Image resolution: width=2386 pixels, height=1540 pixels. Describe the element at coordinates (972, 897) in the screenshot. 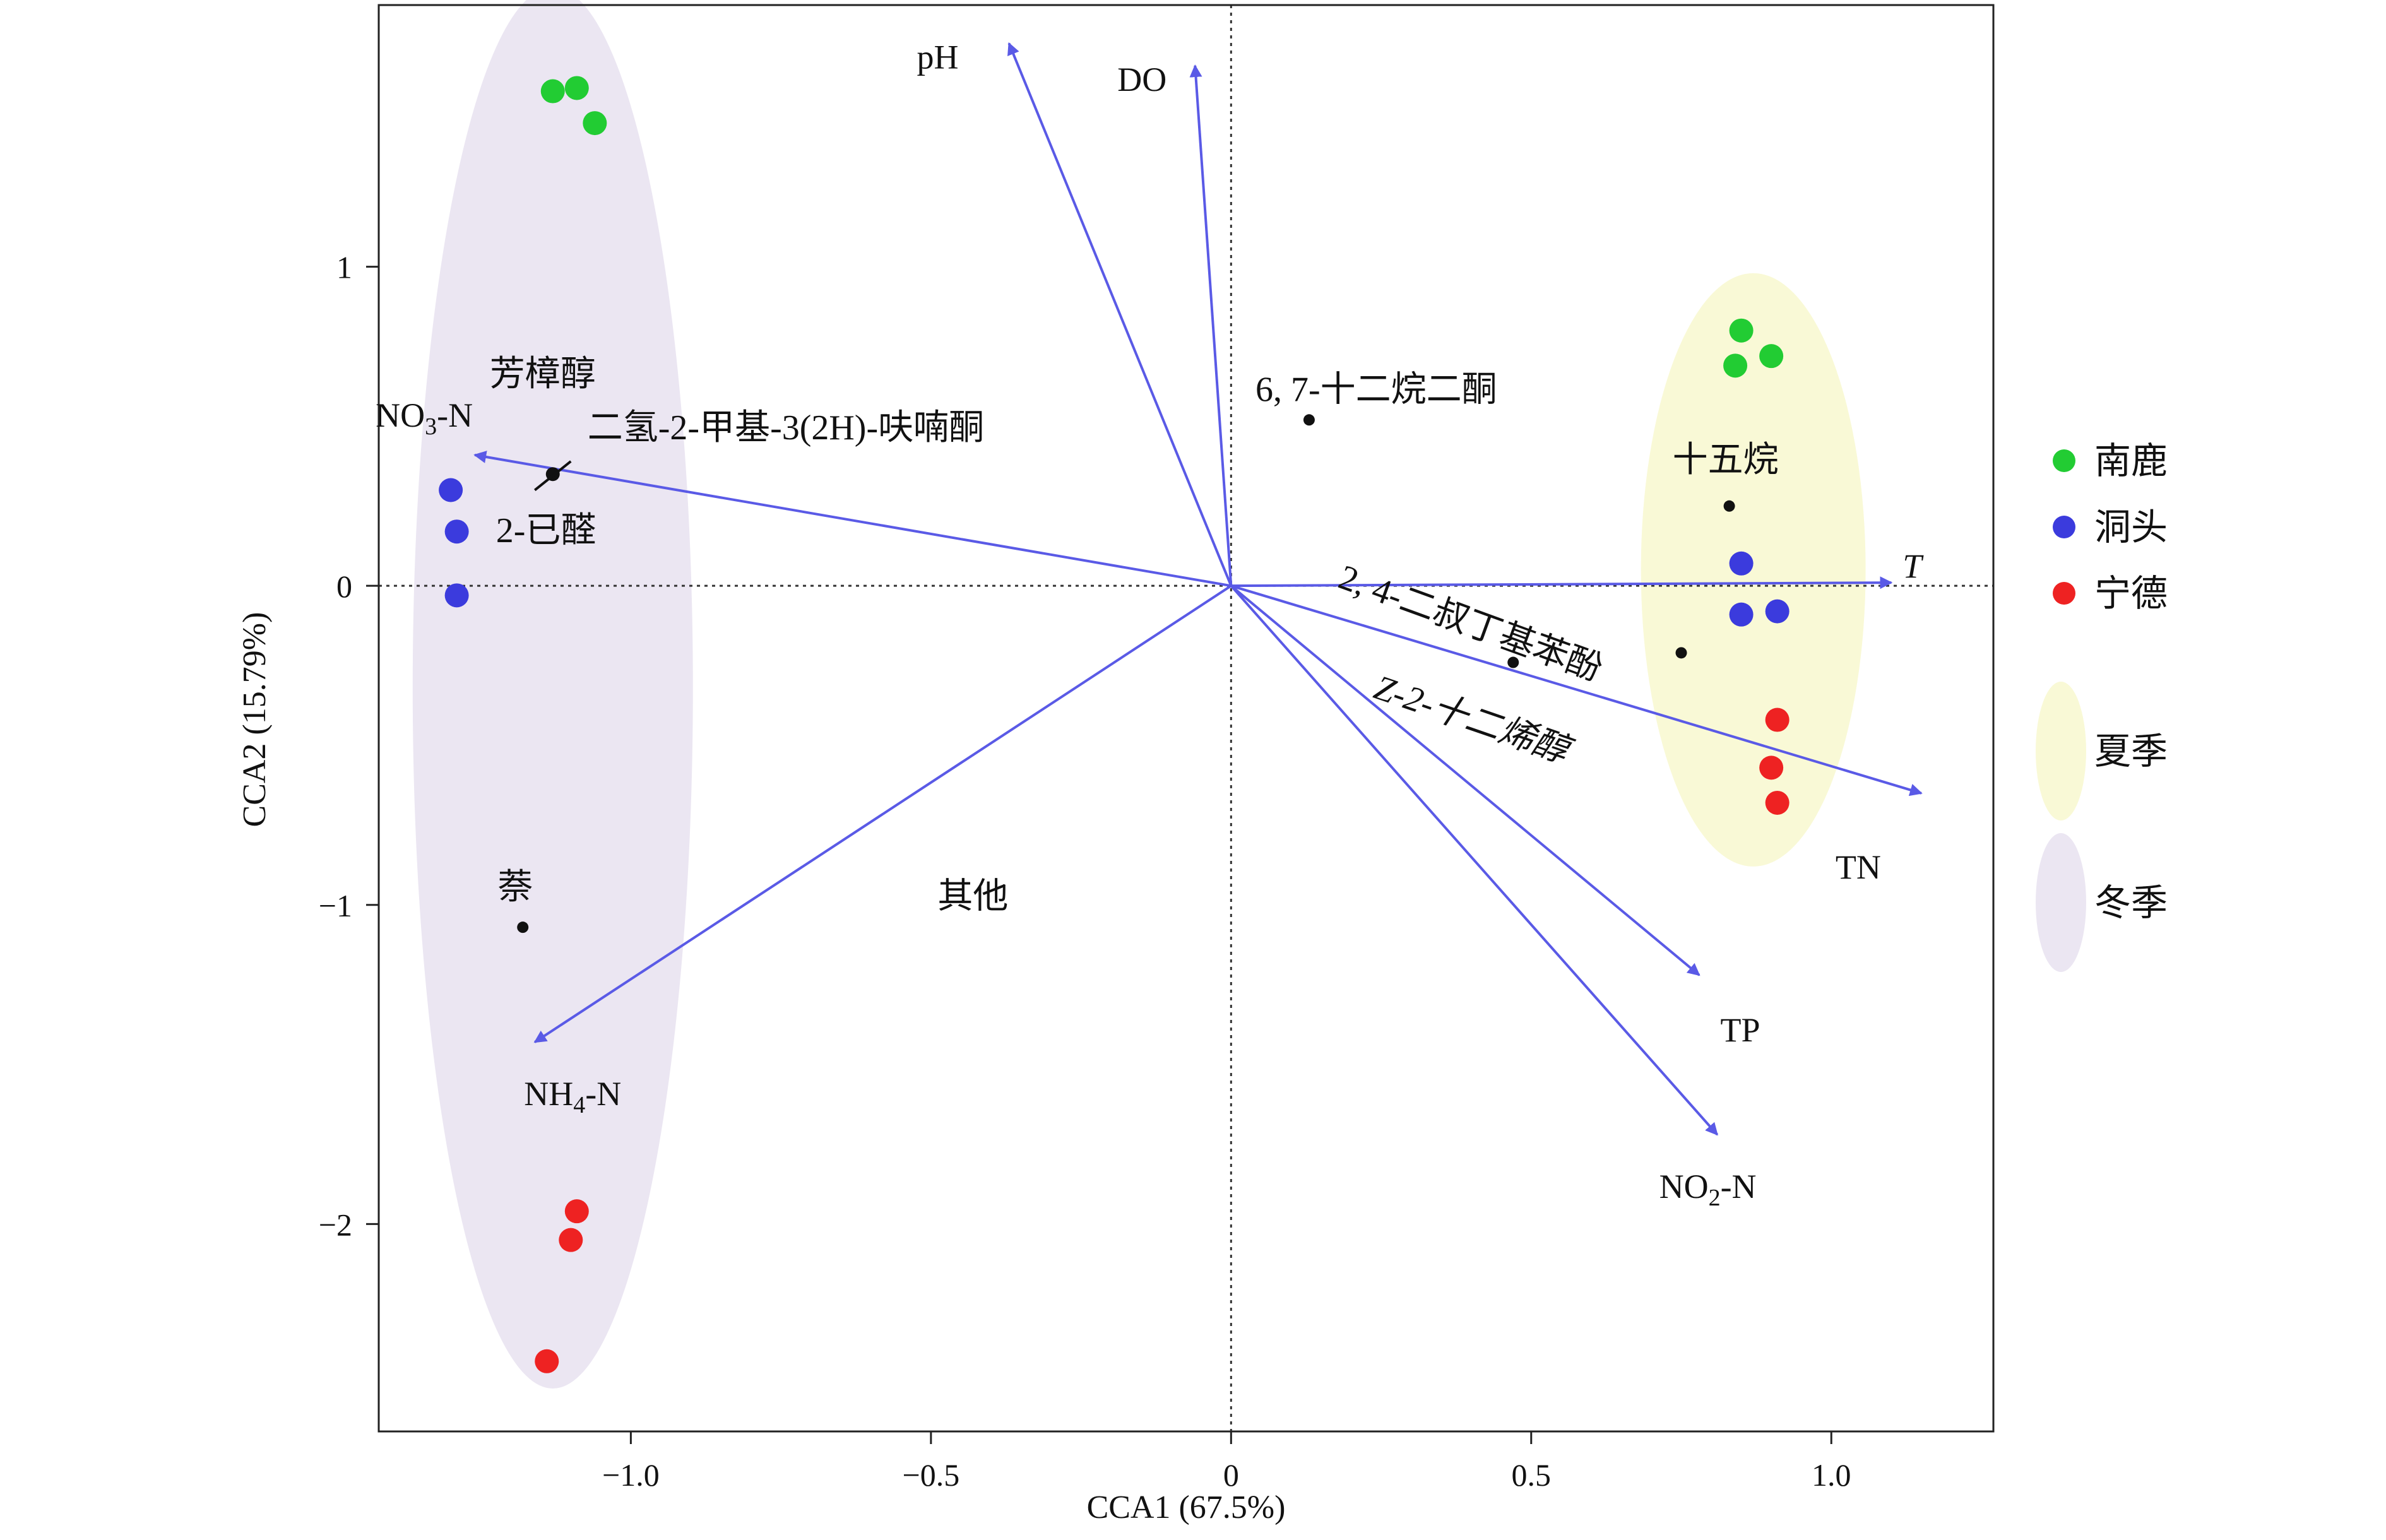

I see `compound-label-9: 其他` at that location.